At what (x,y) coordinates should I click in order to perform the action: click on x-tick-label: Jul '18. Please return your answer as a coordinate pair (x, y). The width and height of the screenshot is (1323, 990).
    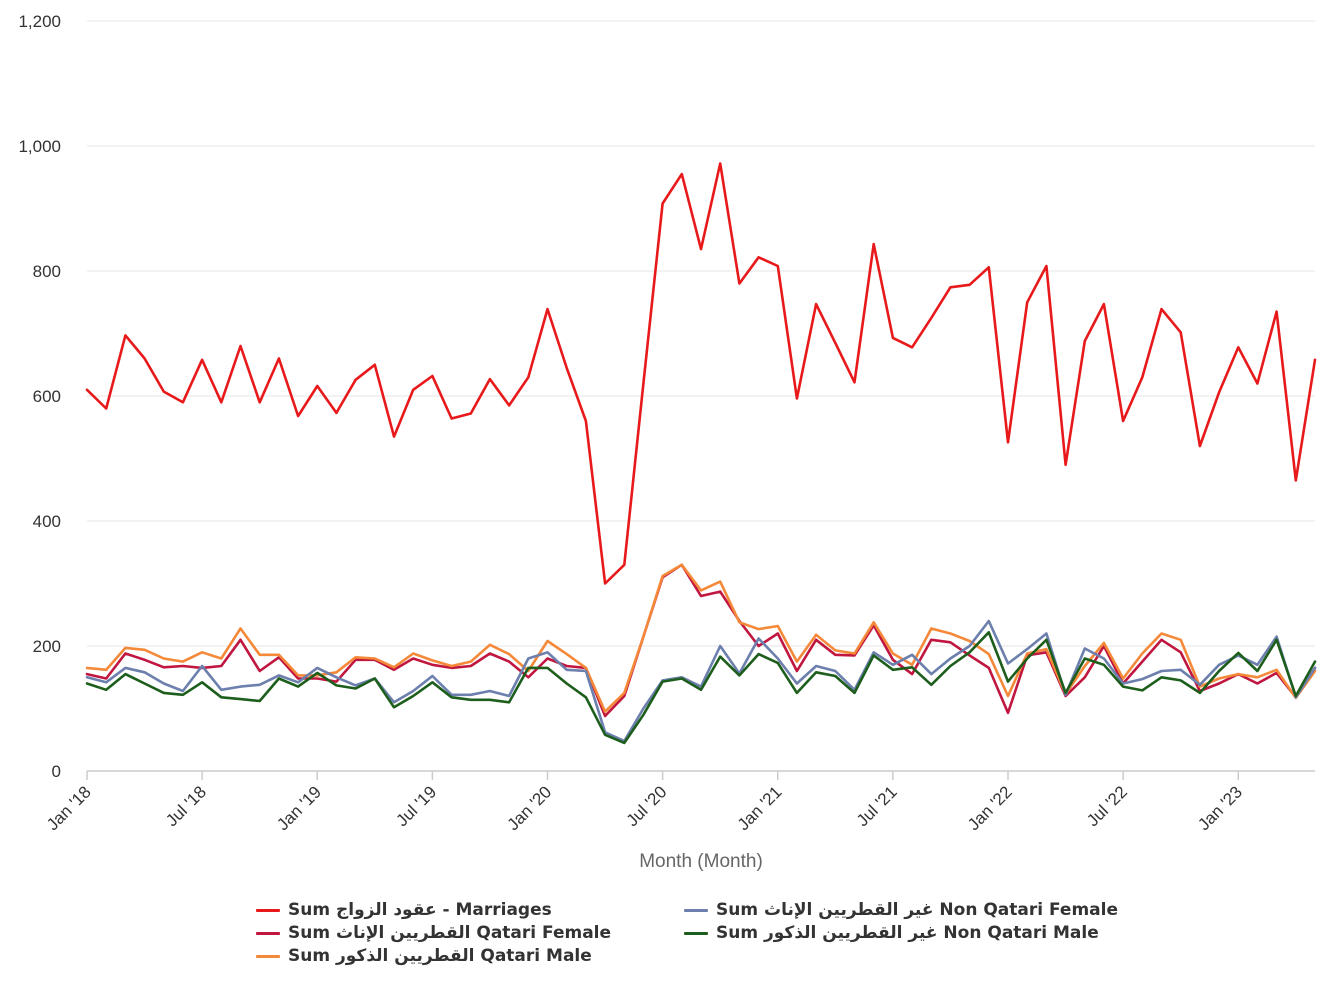
    Looking at the image, I should click on (186, 806).